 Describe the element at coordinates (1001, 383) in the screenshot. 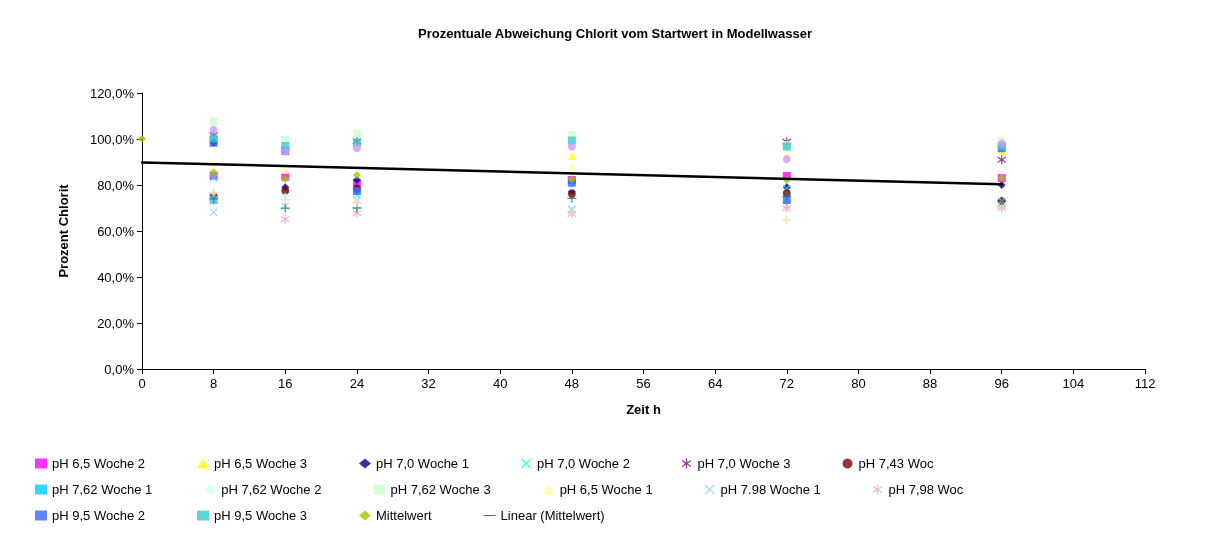

I see `x-tick-label: 96` at that location.